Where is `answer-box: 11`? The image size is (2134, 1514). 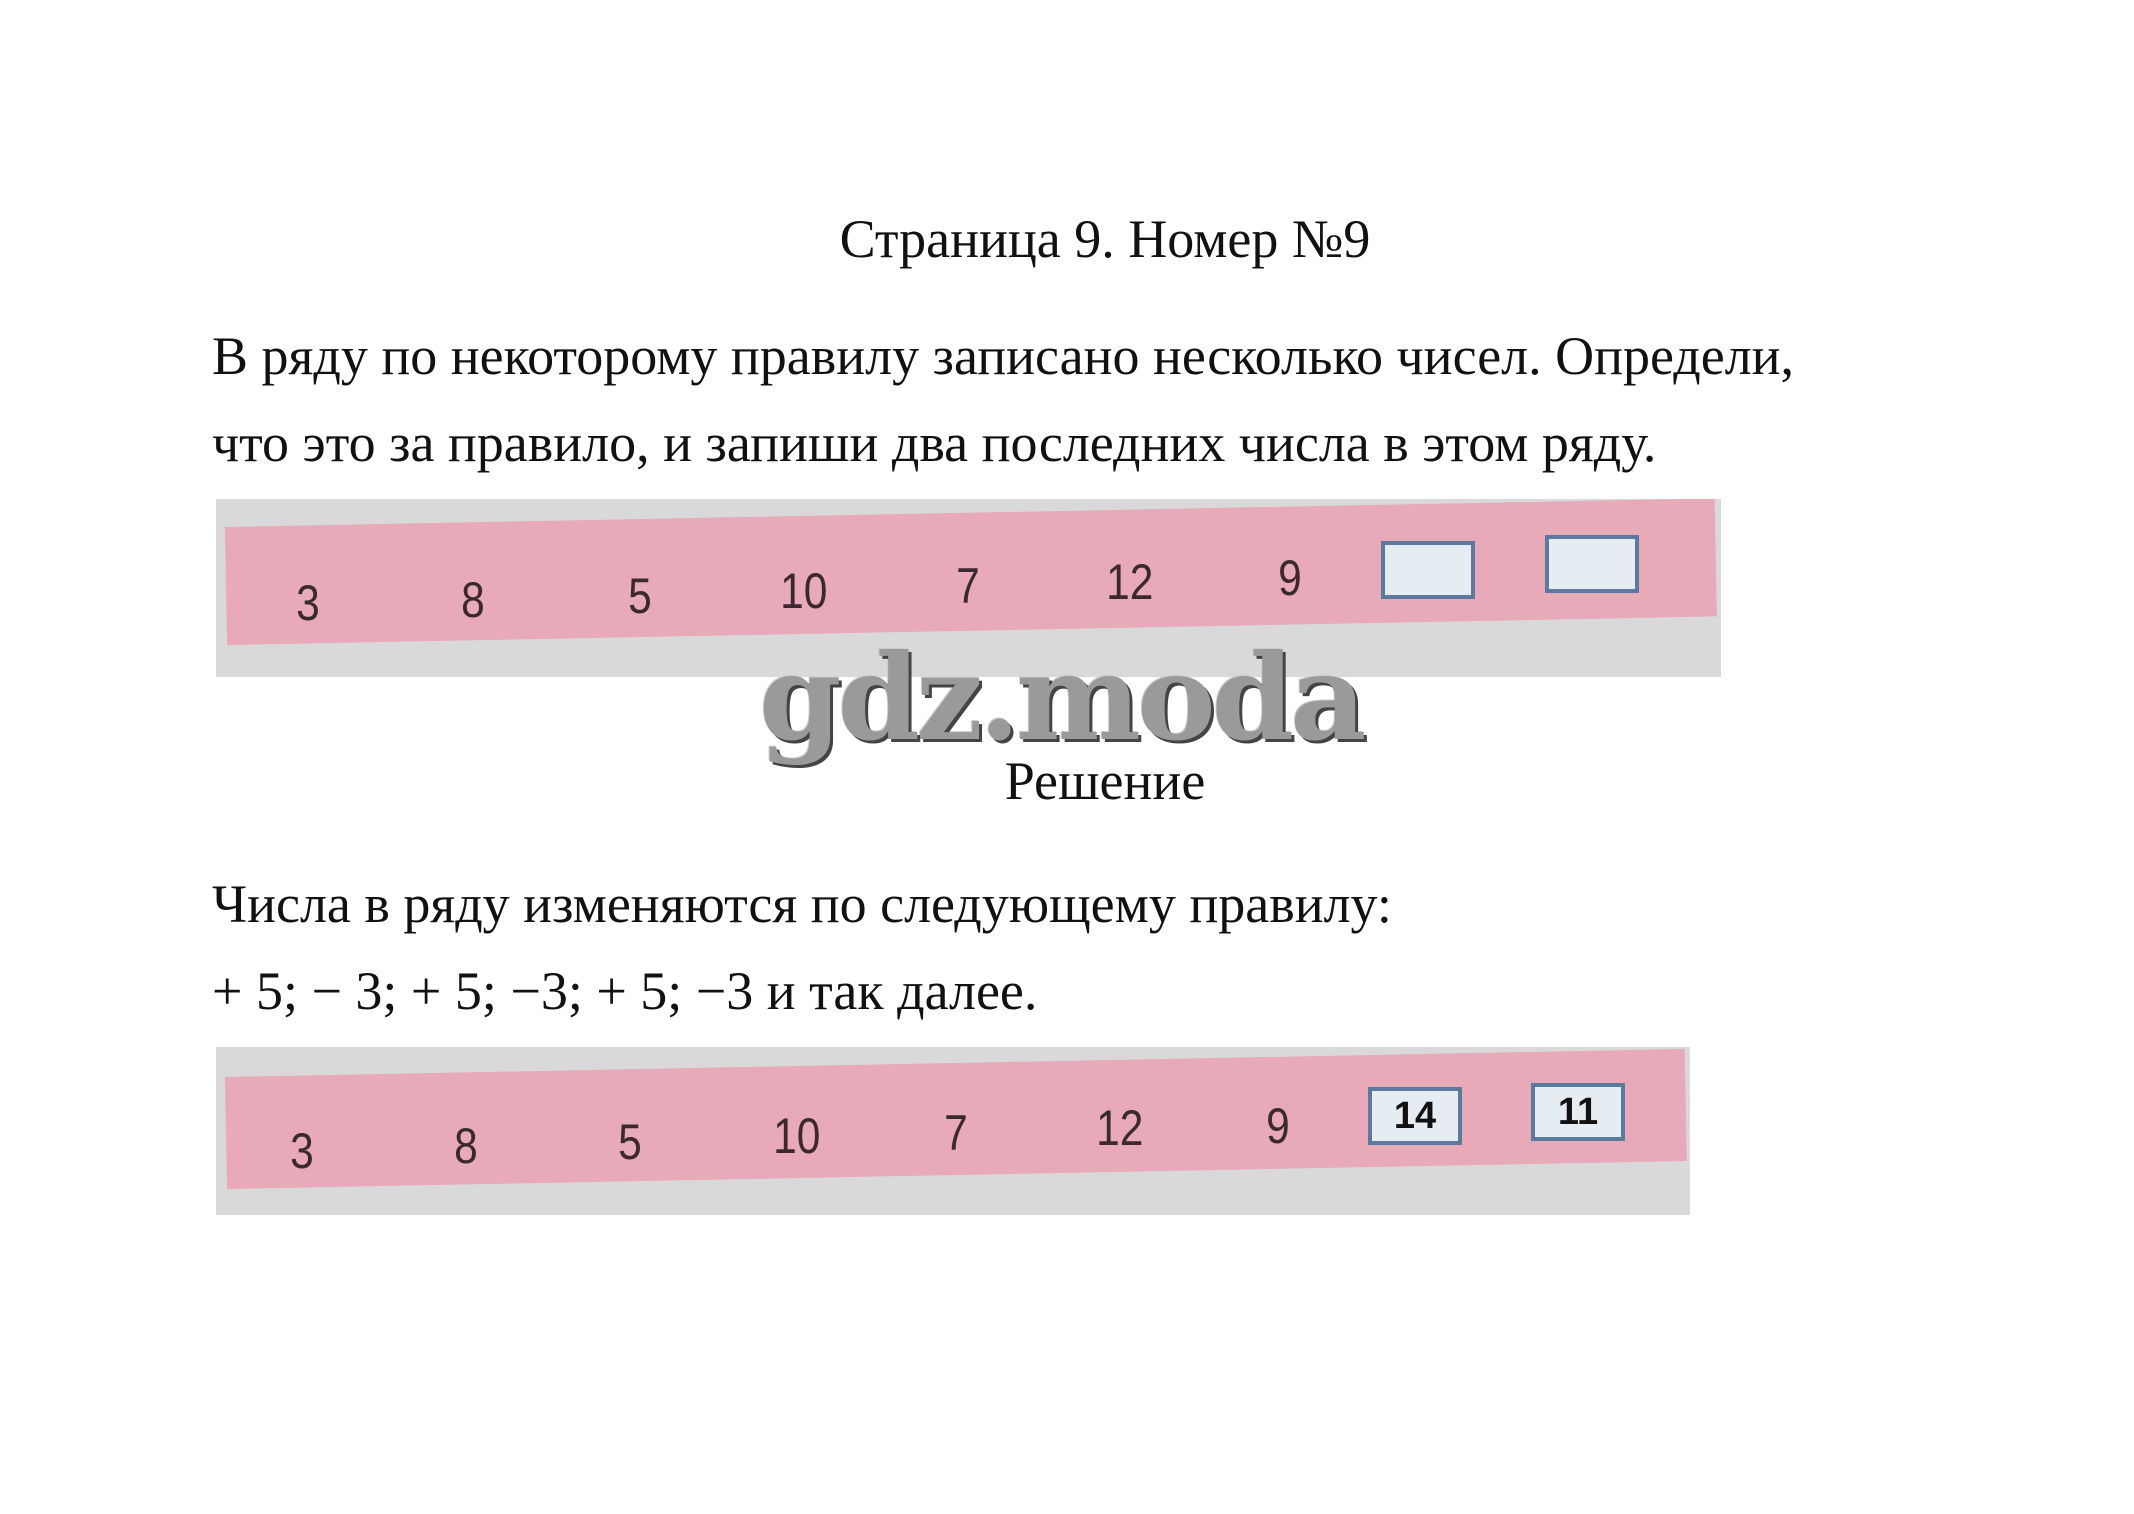
answer-box: 11 is located at coordinates (1578, 1112).